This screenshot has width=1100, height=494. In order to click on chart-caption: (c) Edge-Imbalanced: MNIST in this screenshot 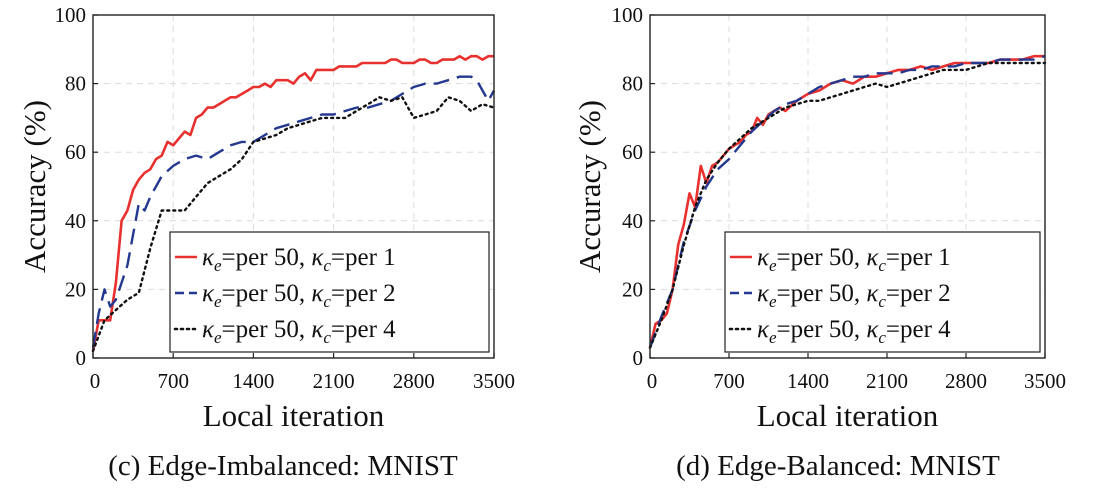, I will do `click(283, 466)`.